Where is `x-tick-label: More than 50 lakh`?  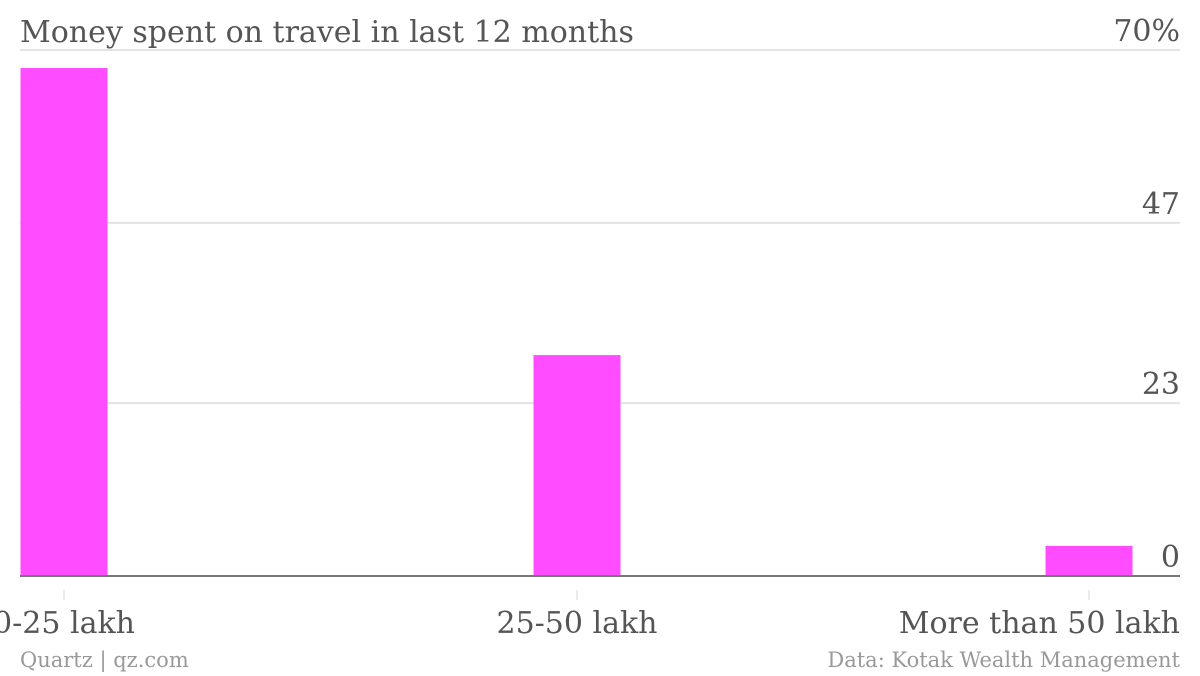
x-tick-label: More than 50 lakh is located at coordinates (1039, 623).